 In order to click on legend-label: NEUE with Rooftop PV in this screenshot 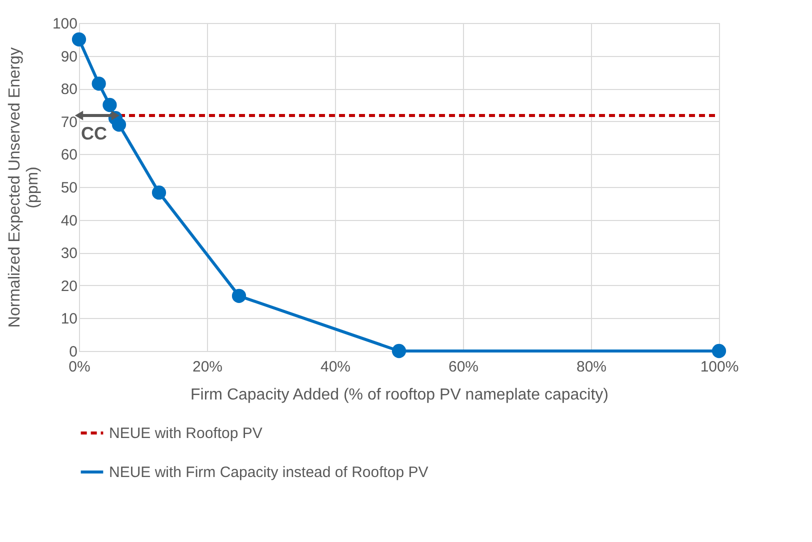, I will do `click(185, 433)`.